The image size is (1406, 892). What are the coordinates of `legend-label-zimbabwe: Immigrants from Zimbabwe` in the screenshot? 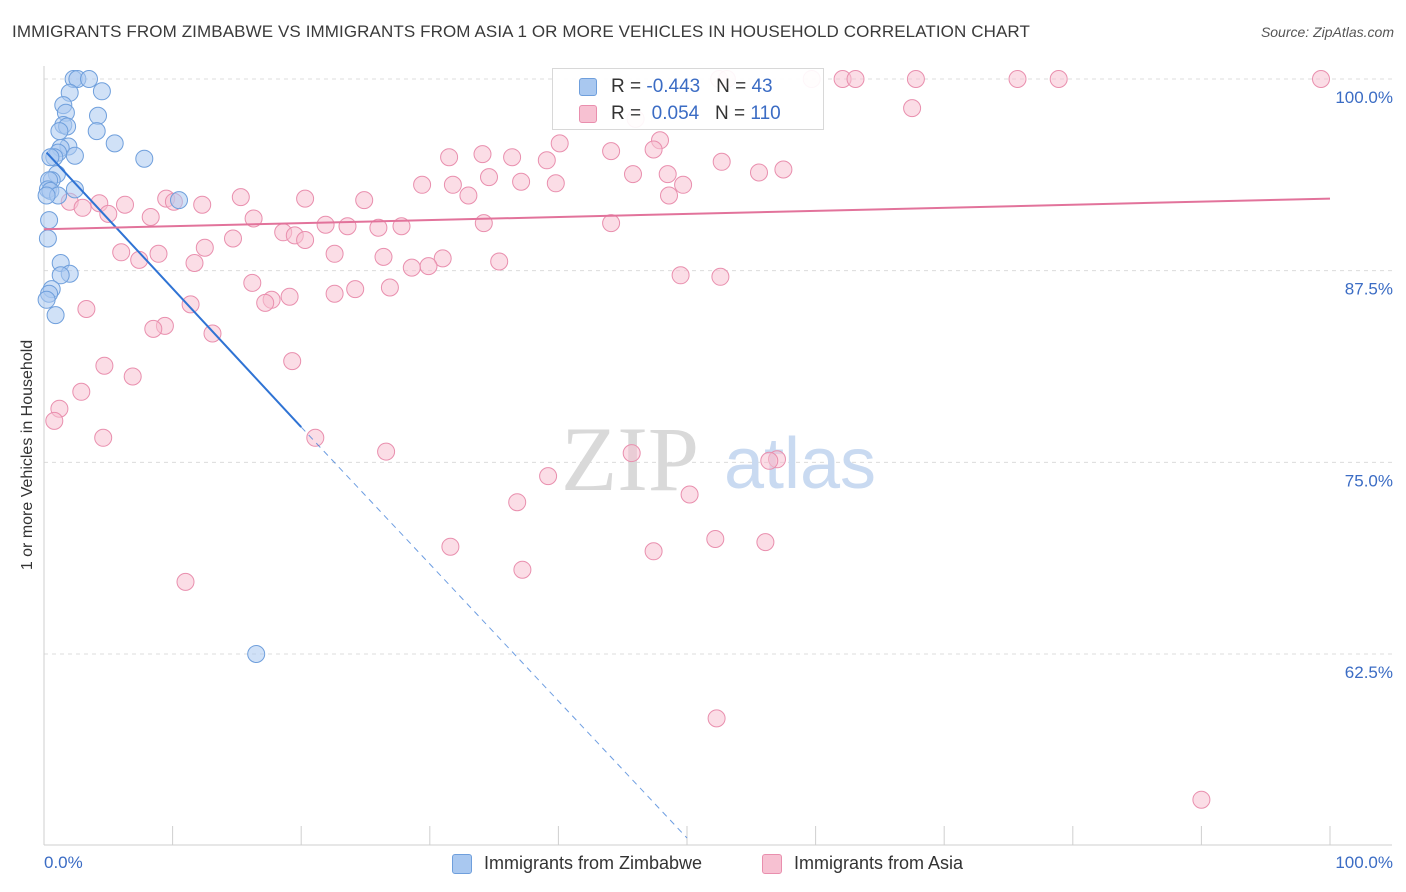 It's located at (593, 863).